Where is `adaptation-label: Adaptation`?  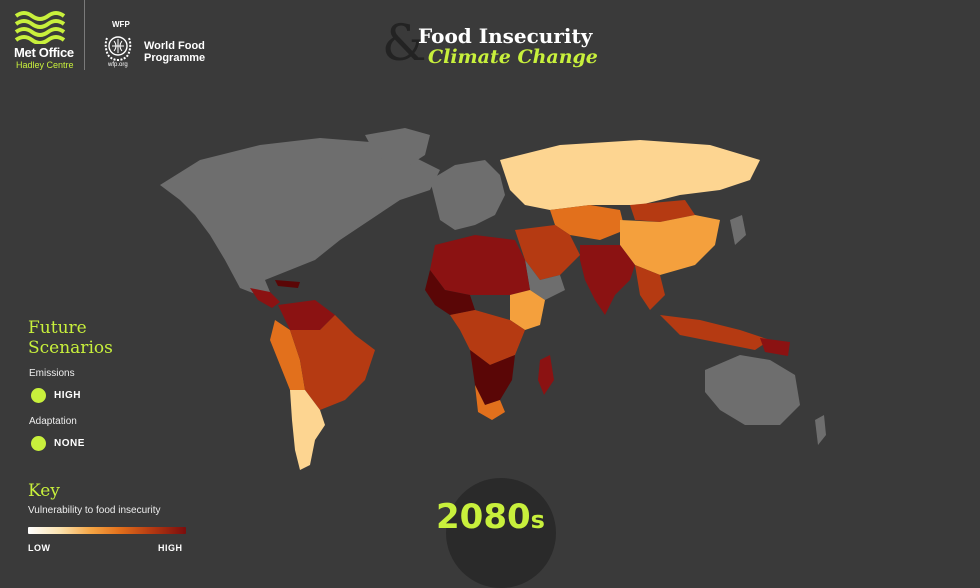 adaptation-label: Adaptation is located at coordinates (53, 421).